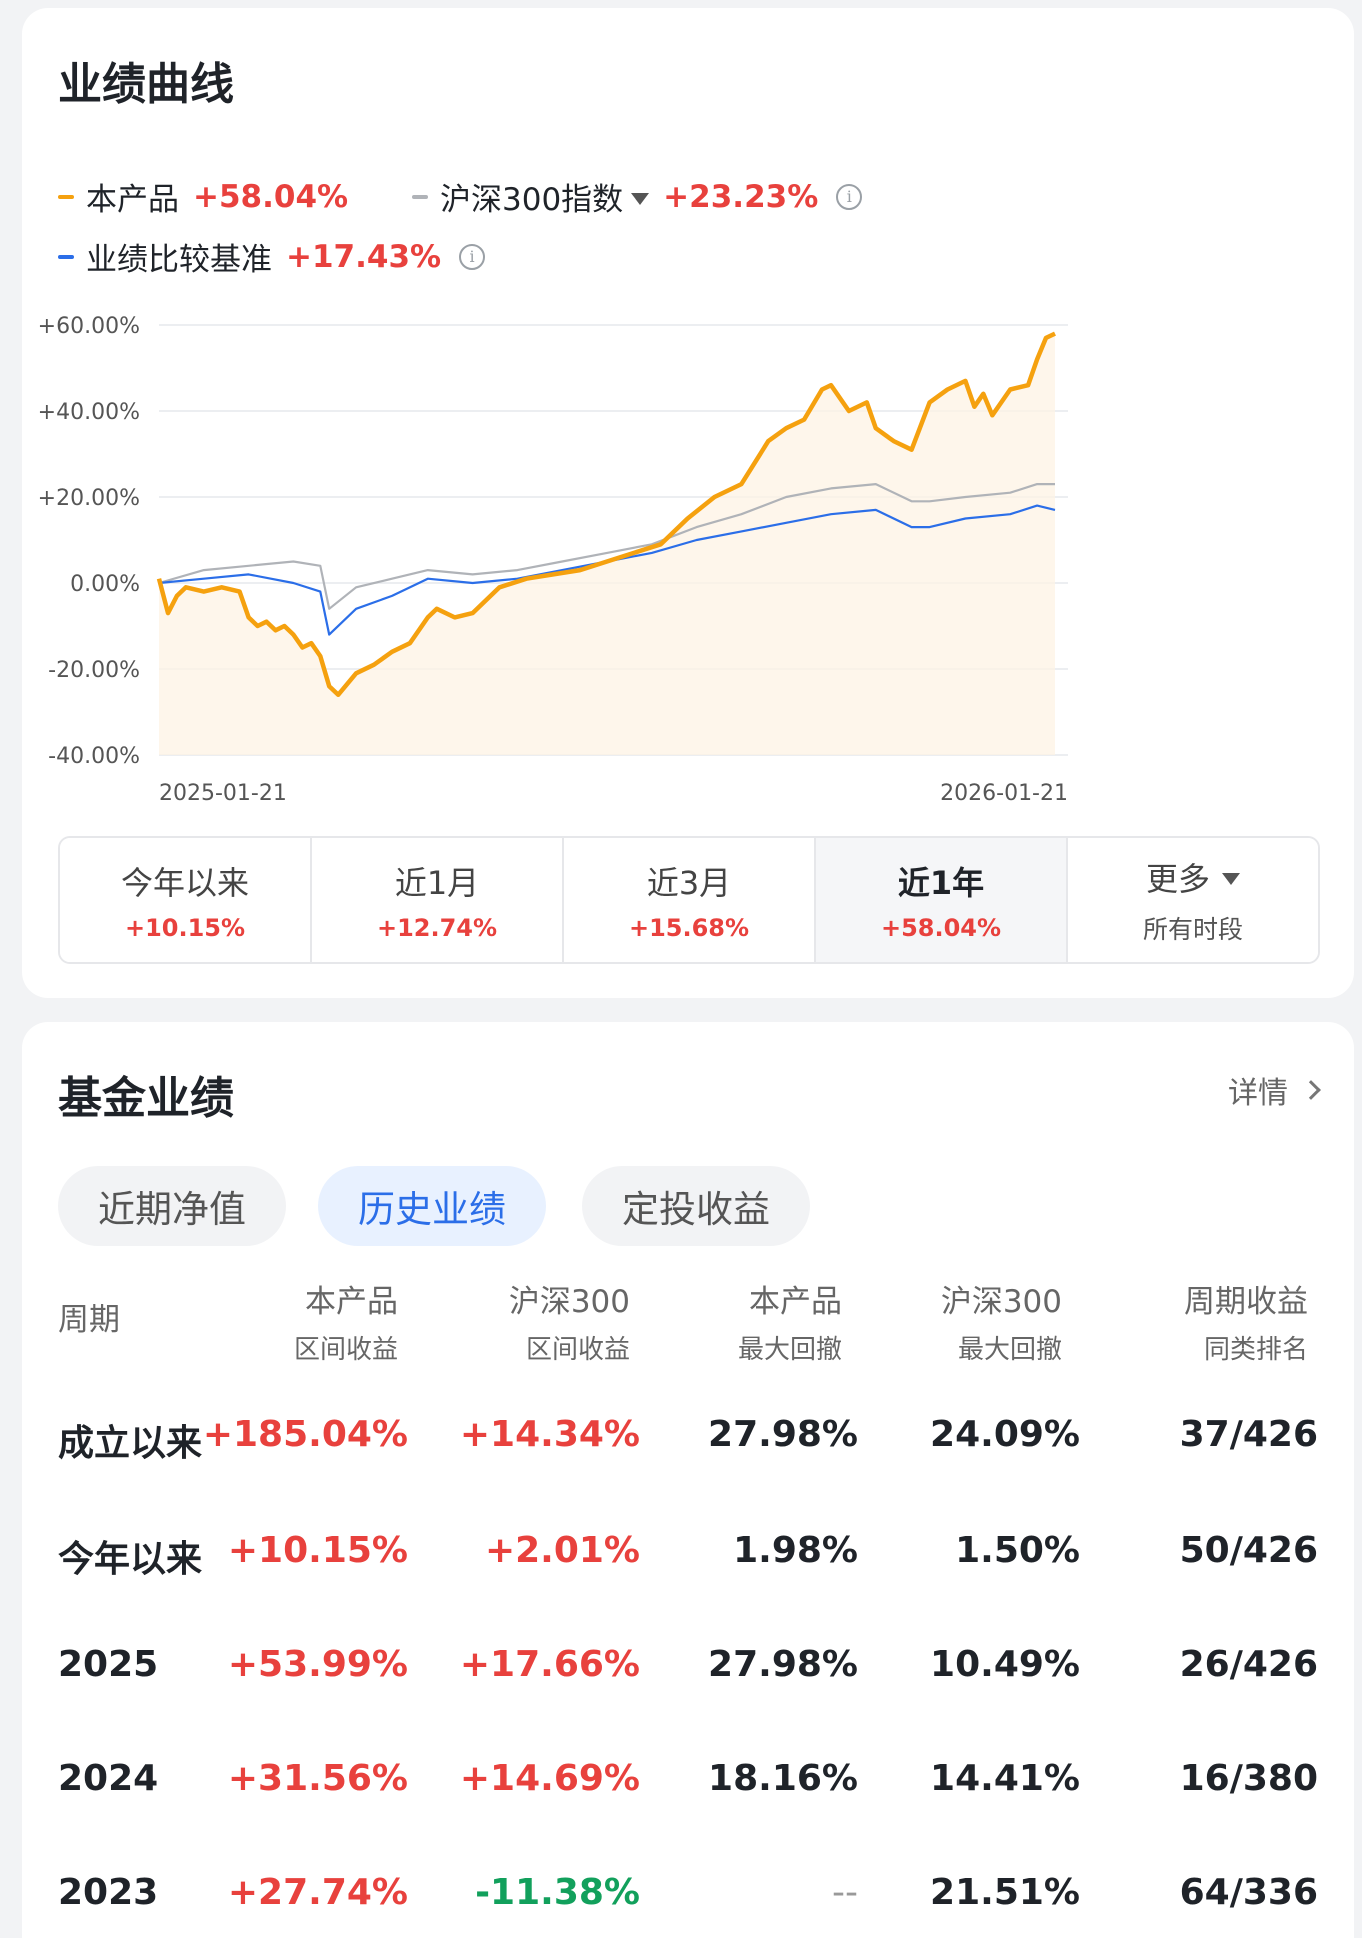 The height and width of the screenshot is (1938, 1362). I want to click on period-label: 今年以来, so click(184, 883).